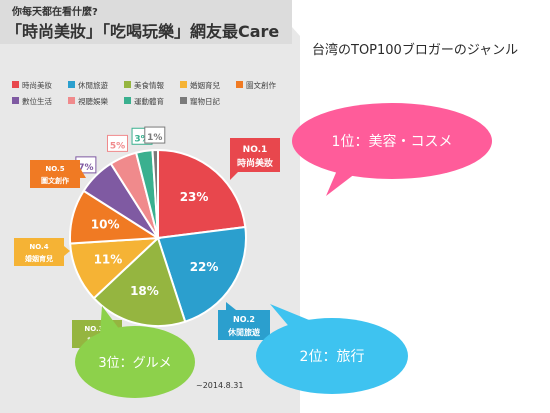 Image resolution: width=550 pixels, height=413 pixels. I want to click on legend-label-1: 時尚美妝, so click(37, 85).